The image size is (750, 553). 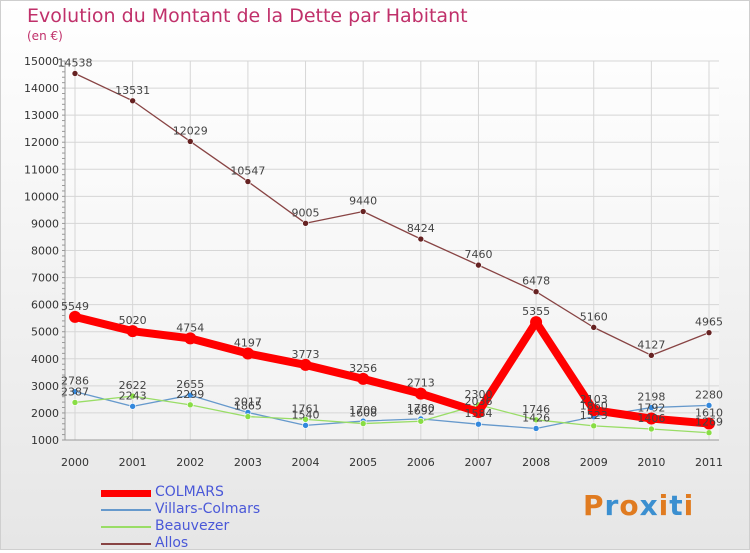 What do you see at coordinates (190, 327) in the screenshot?
I see `data-label: 4754` at bounding box center [190, 327].